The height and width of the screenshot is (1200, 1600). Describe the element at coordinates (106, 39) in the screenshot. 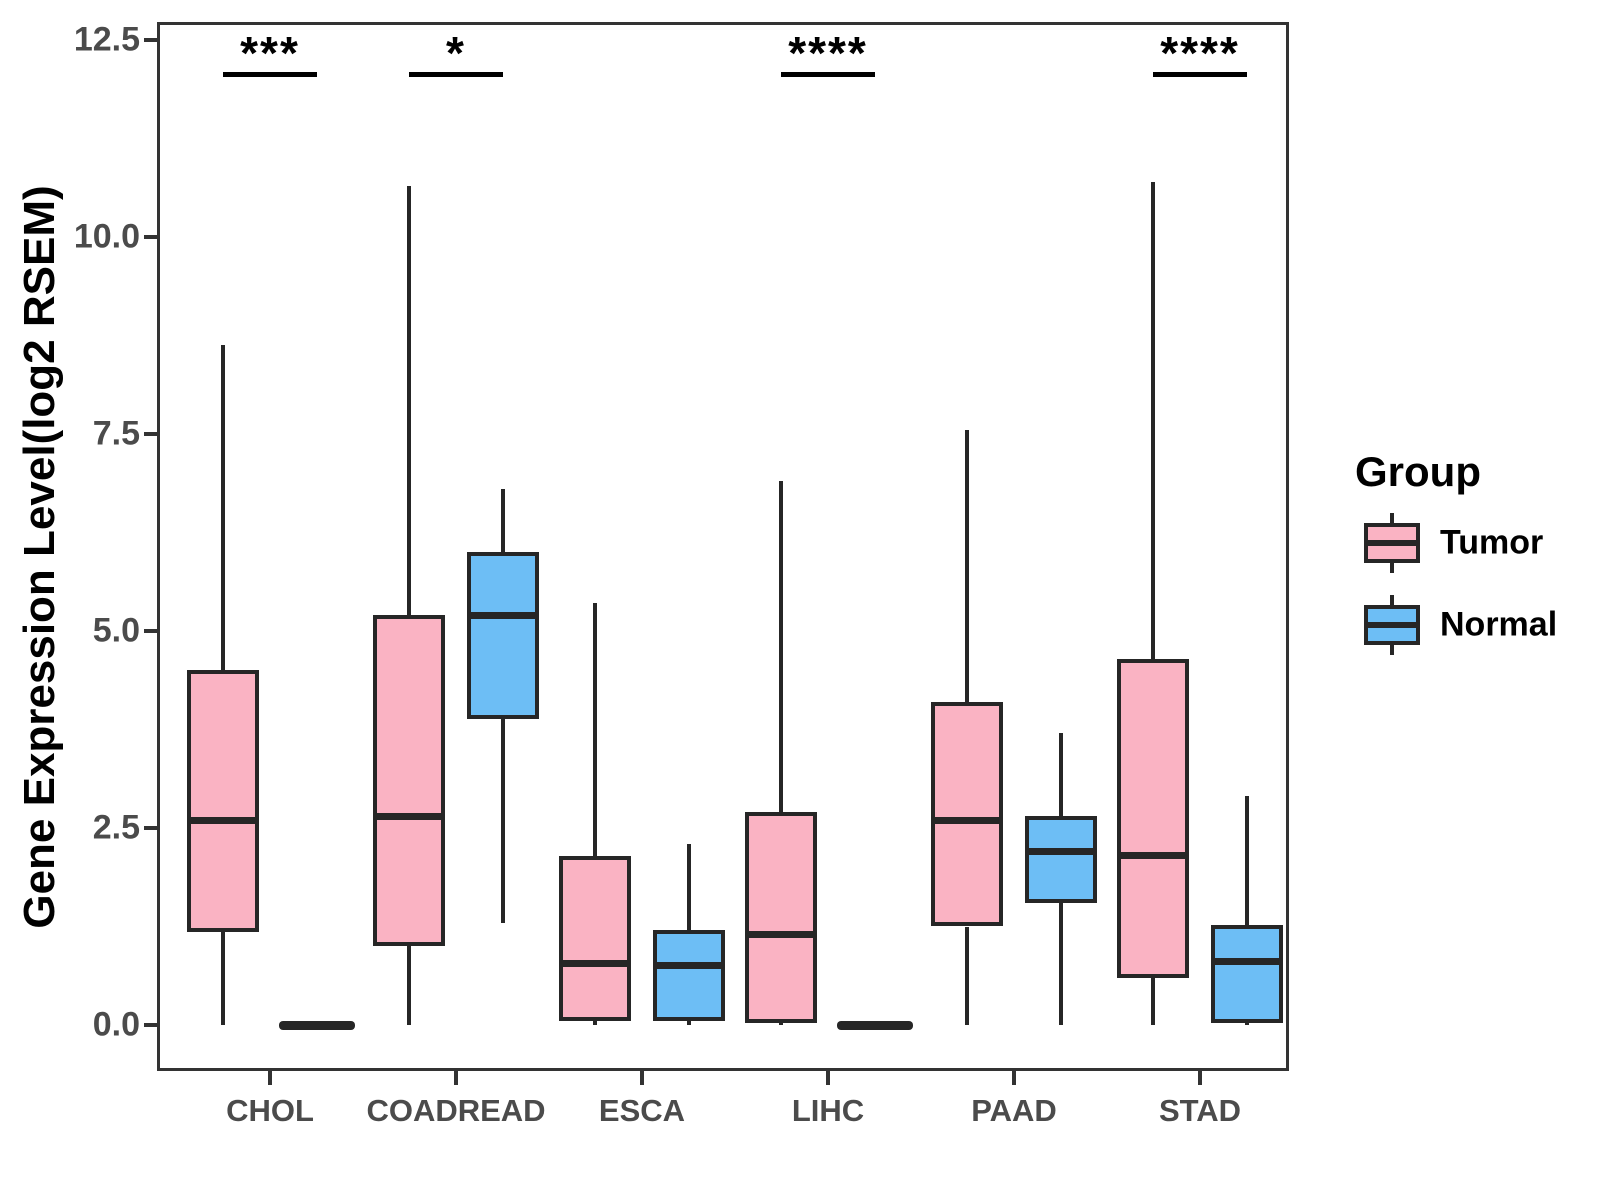

I see `y-axis-tick-label: 12.5` at that location.